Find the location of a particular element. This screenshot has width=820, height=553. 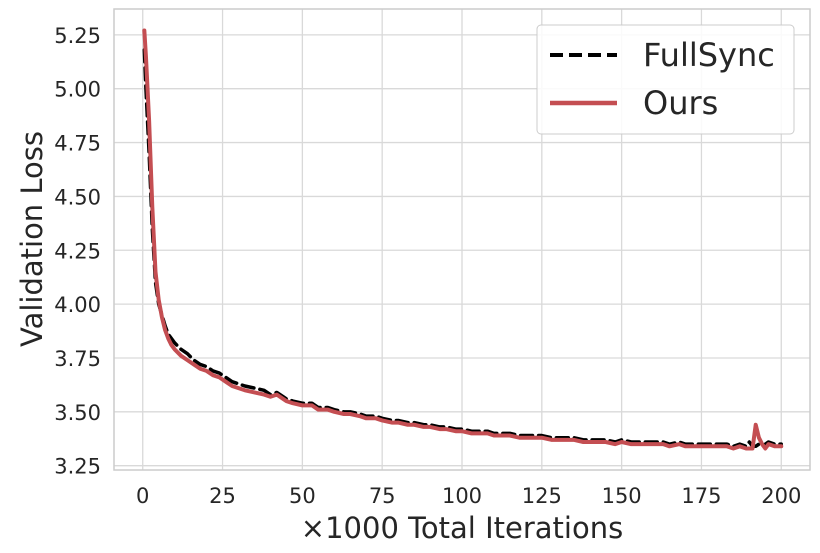

legend-box is located at coordinates (665, 79).